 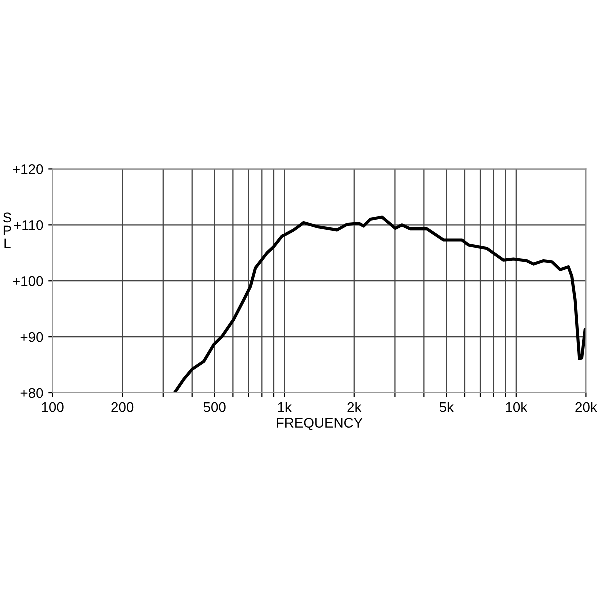 What do you see at coordinates (215, 407) in the screenshot?
I see `x-tick-label: 500` at bounding box center [215, 407].